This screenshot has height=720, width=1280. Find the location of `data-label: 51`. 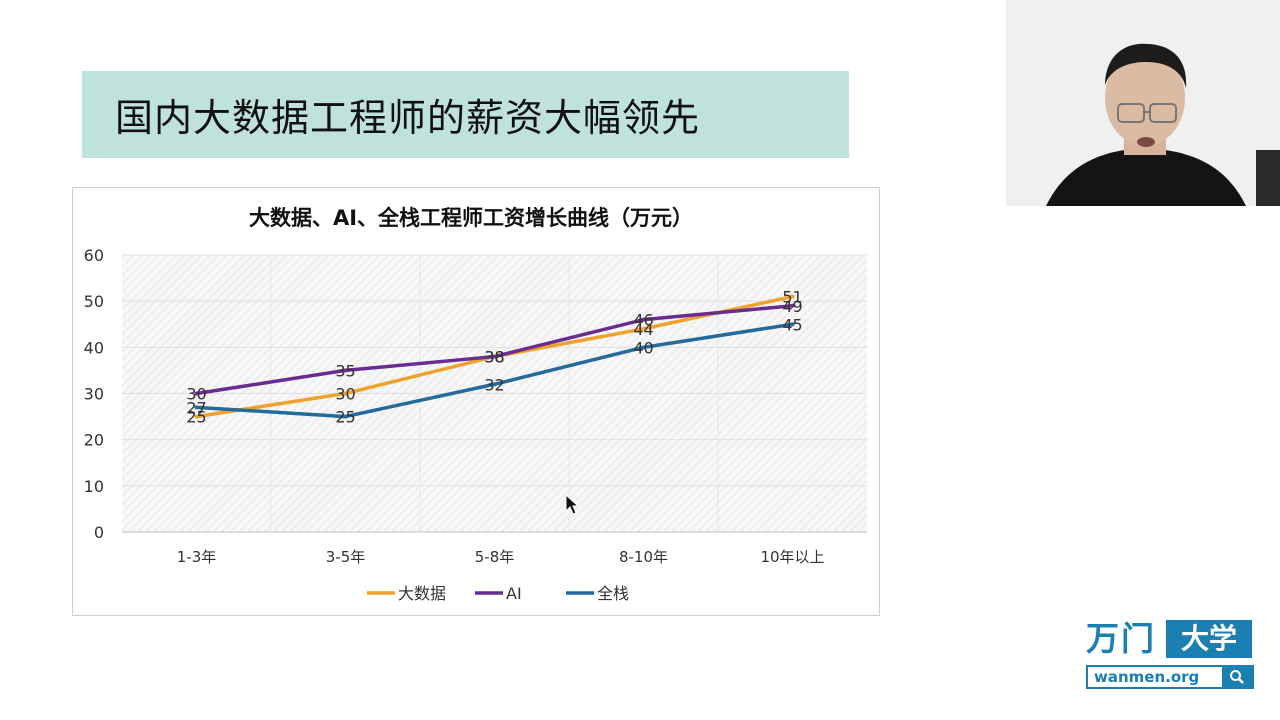

data-label: 51 is located at coordinates (792, 297).